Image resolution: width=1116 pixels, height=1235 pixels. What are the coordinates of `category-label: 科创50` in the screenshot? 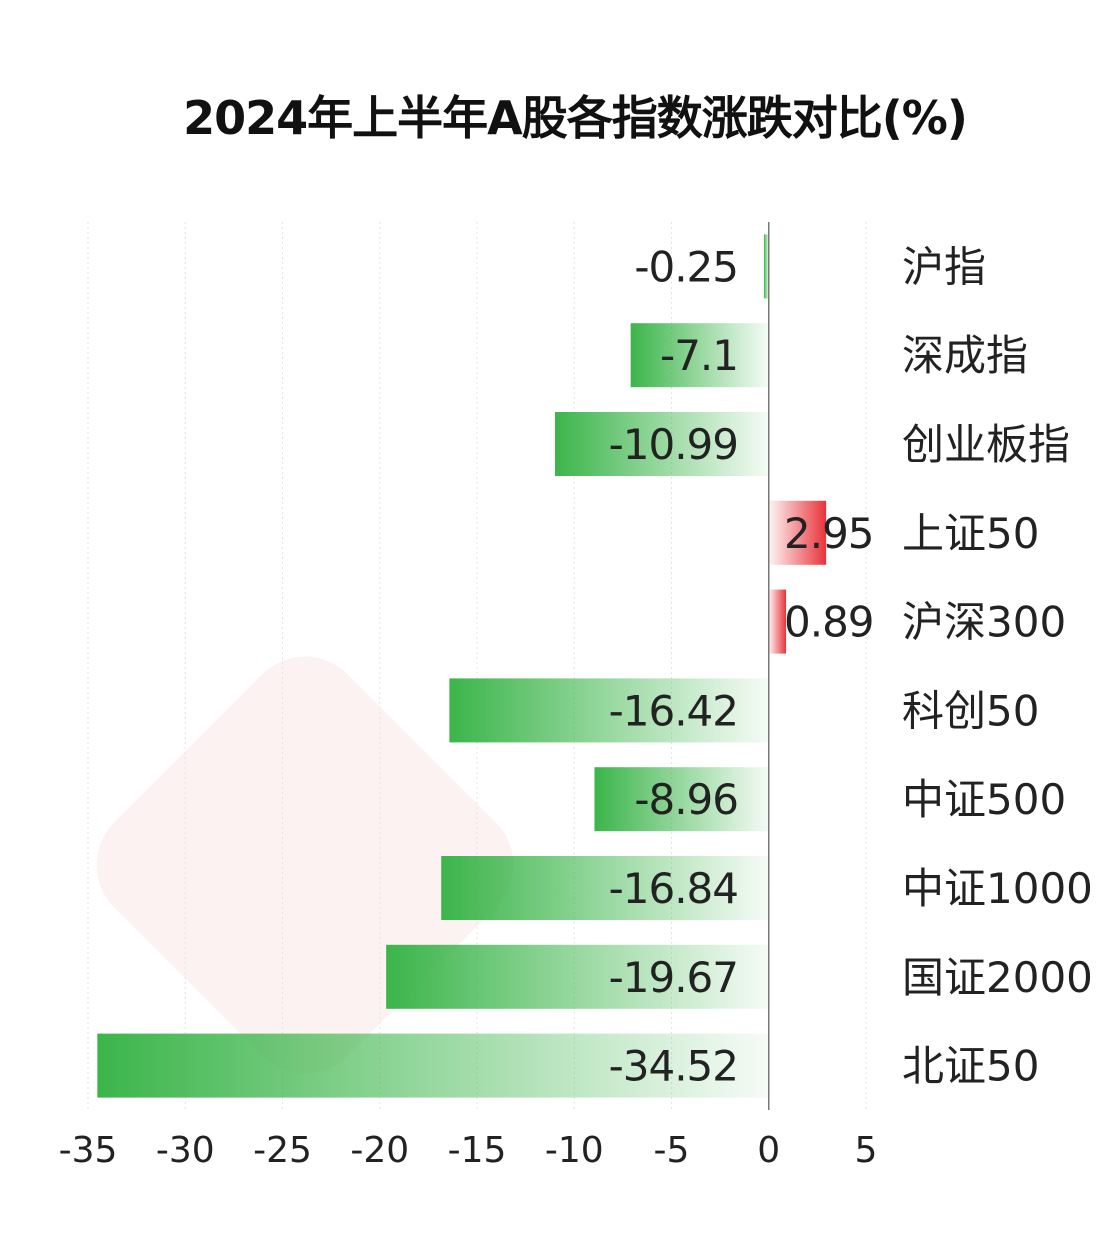 It's located at (970, 710).